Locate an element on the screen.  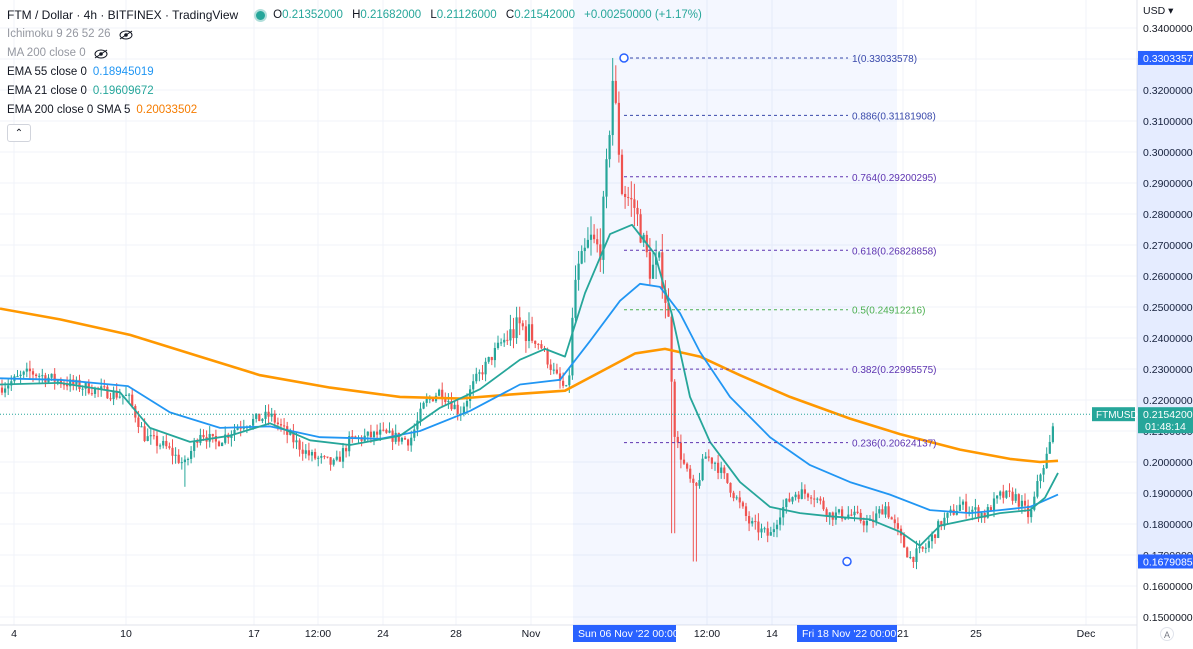
ema55-value: 0.18945019 is located at coordinates (123, 72).